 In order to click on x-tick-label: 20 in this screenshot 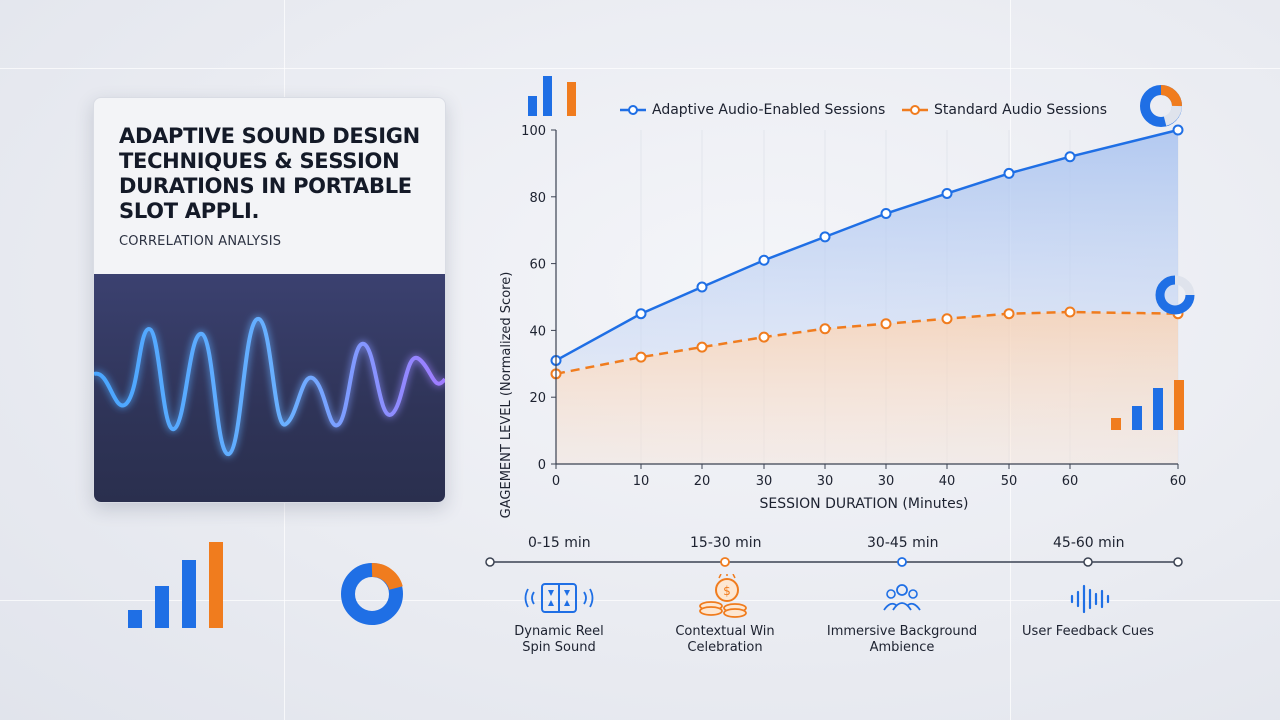, I will do `click(702, 481)`.